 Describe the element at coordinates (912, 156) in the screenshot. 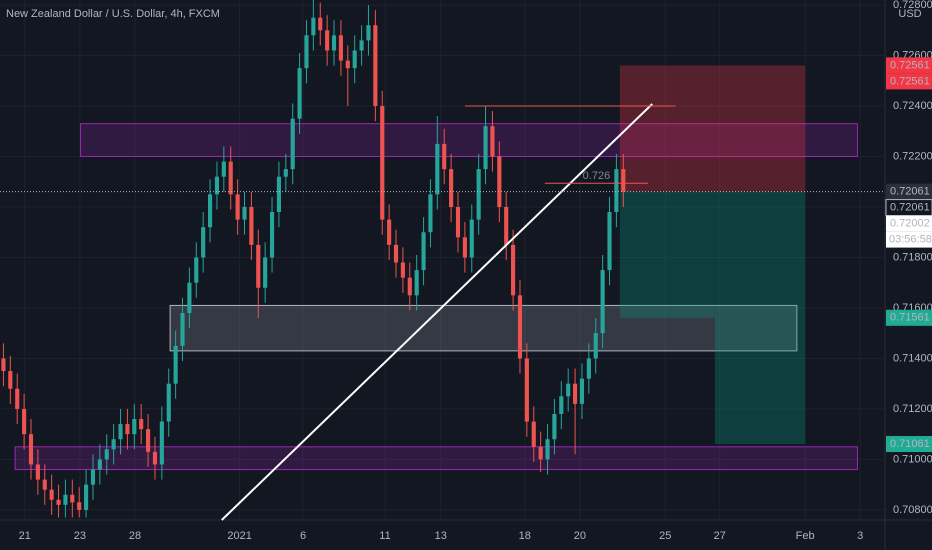

I see `y-tick-label: 0.72200` at that location.